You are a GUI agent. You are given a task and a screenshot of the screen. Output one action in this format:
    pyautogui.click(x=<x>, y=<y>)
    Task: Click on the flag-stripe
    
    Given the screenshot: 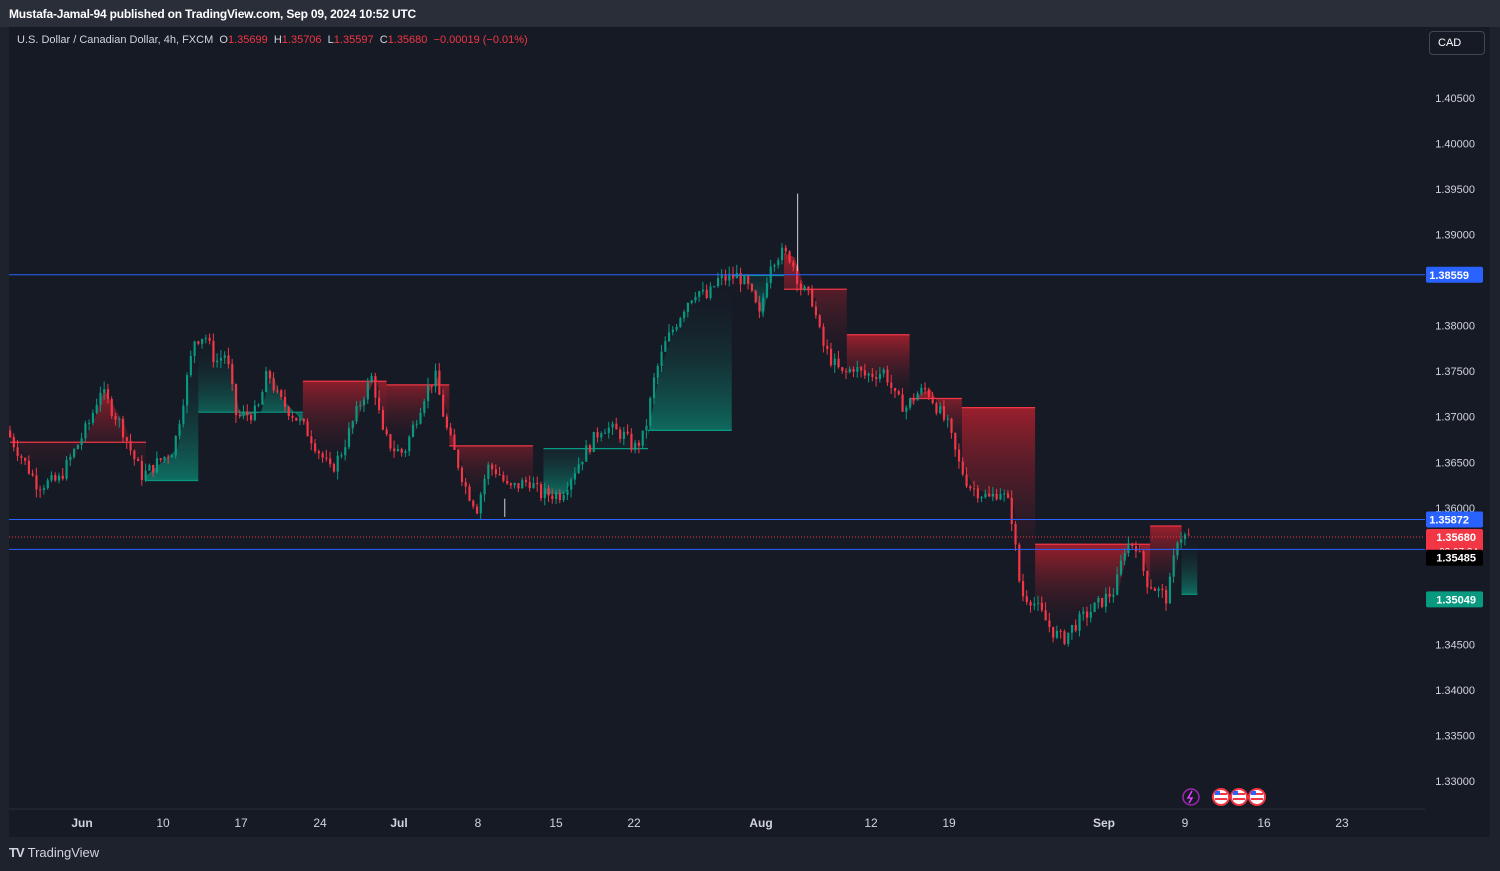 What is the action you would take?
    pyautogui.click(x=1239, y=799)
    